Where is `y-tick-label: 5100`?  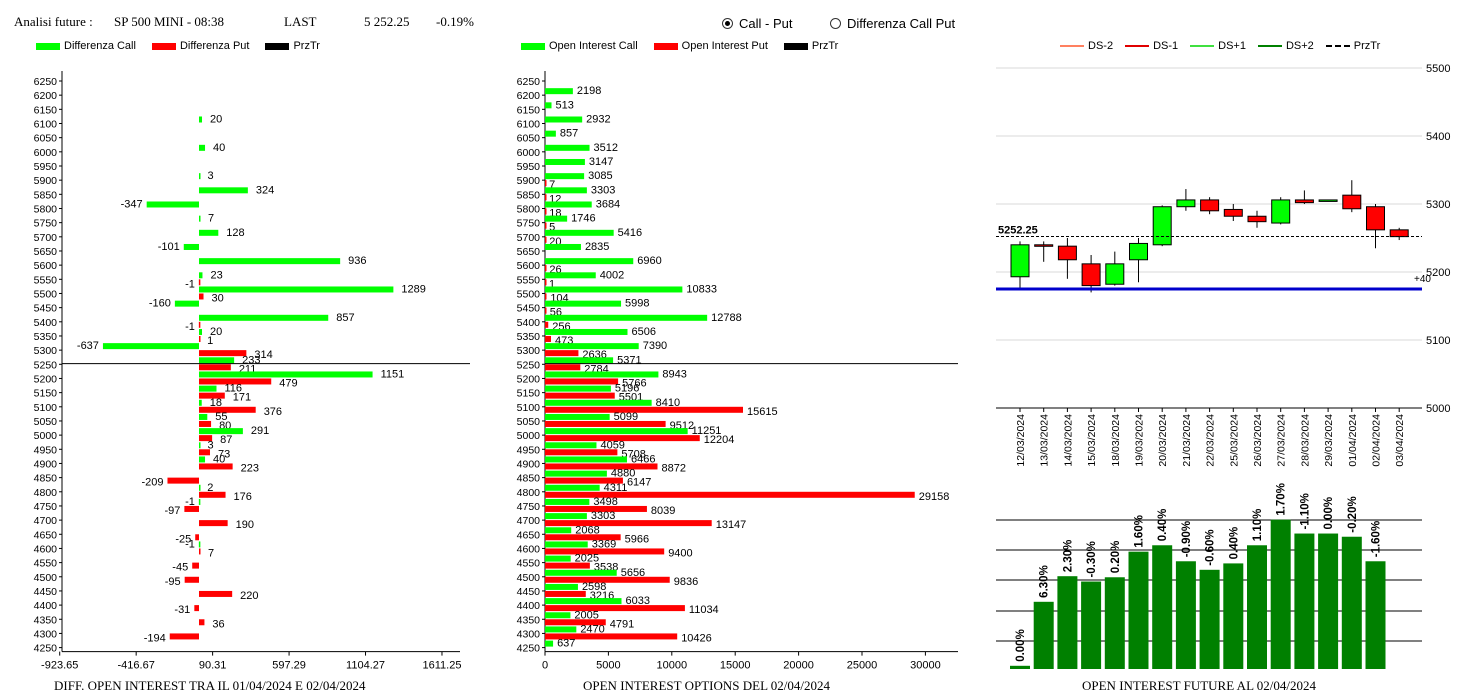 y-tick-label: 5100 is located at coordinates (529, 408).